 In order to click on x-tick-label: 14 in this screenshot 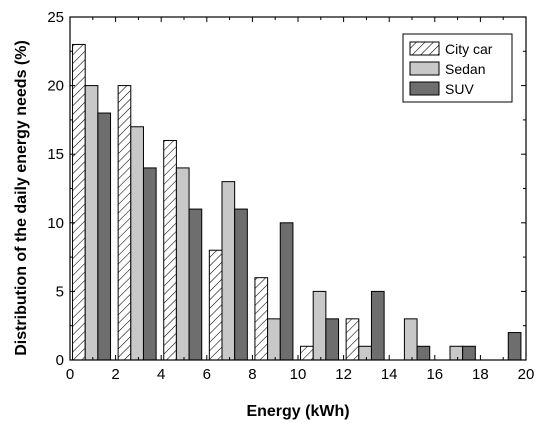, I will do `click(389, 374)`.